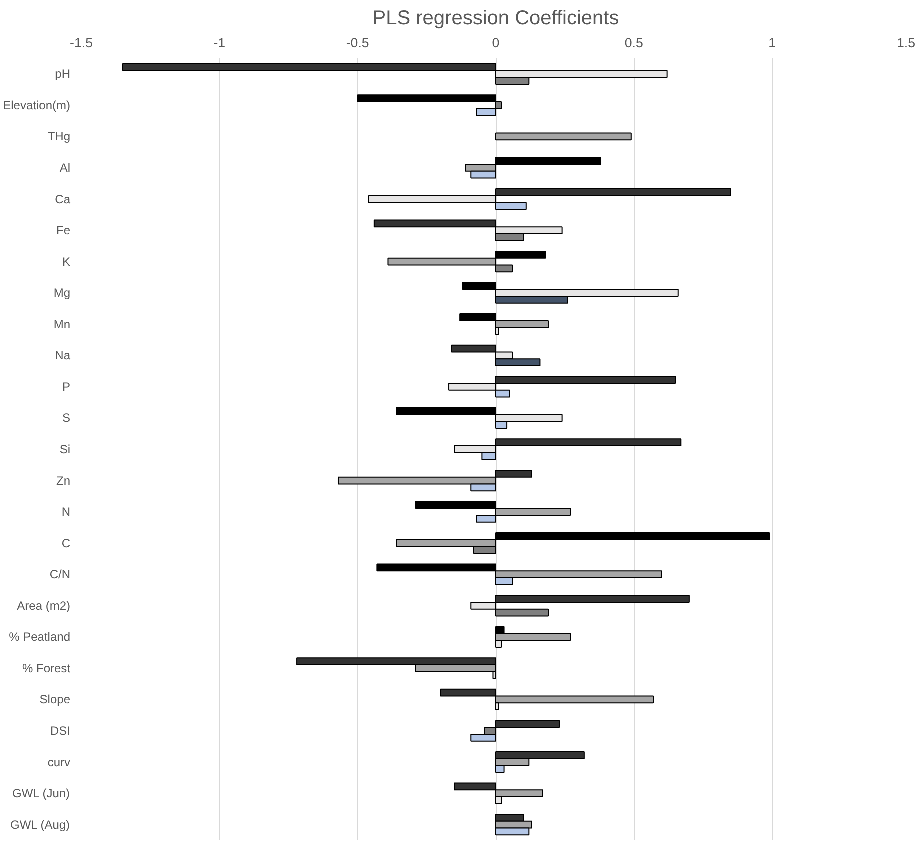 This screenshot has height=851, width=923. Describe the element at coordinates (906, 43) in the screenshot. I see `x-tick-label: 1.5` at that location.